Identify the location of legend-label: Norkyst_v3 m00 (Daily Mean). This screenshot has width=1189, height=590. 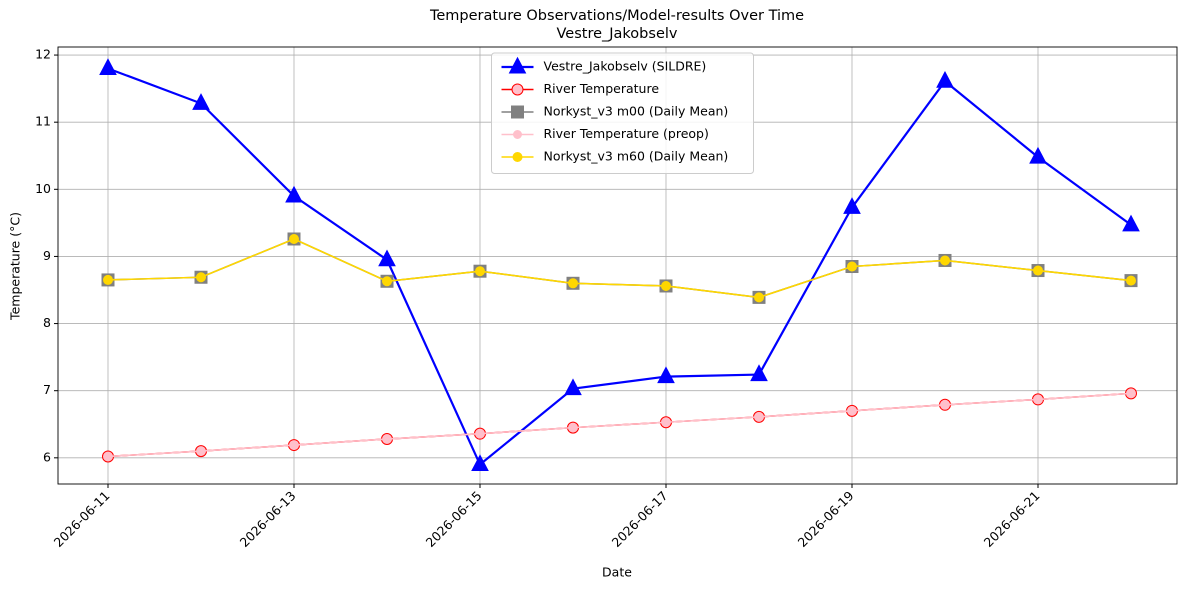
(636, 111).